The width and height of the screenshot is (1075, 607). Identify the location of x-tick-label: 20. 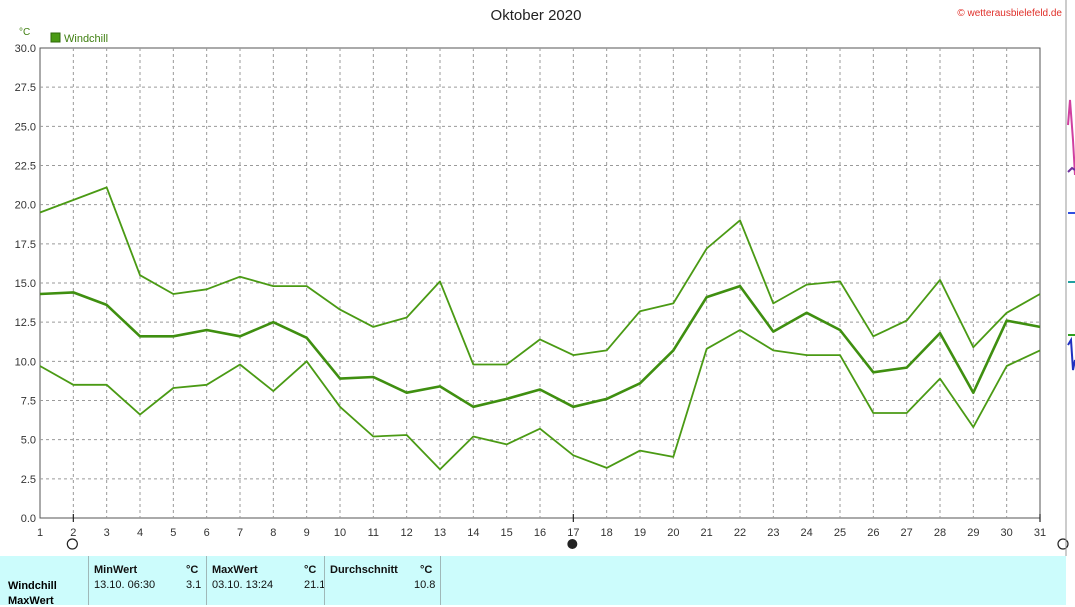
(673, 533).